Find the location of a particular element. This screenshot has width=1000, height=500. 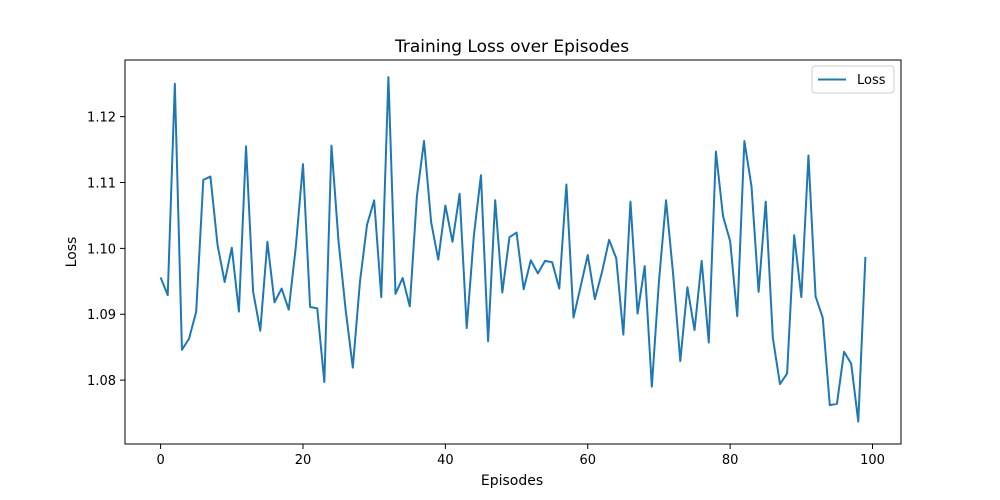

y-axis-label: Loss is located at coordinates (72, 252).